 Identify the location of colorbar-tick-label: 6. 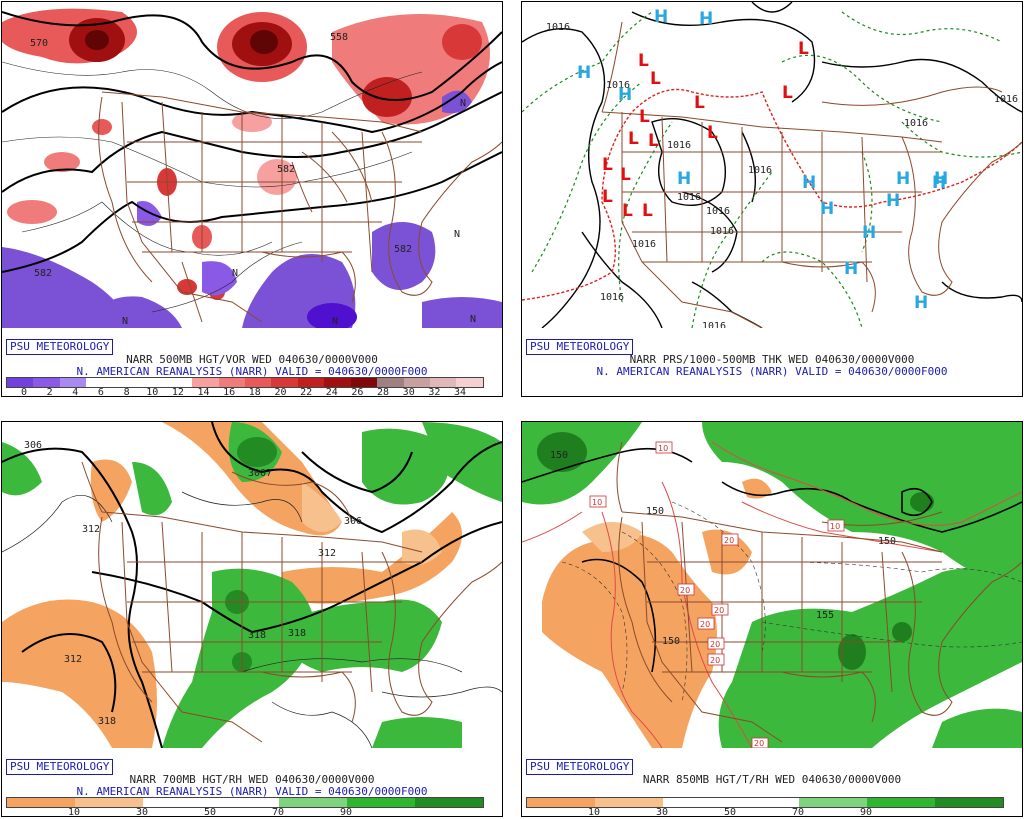
(100, 392).